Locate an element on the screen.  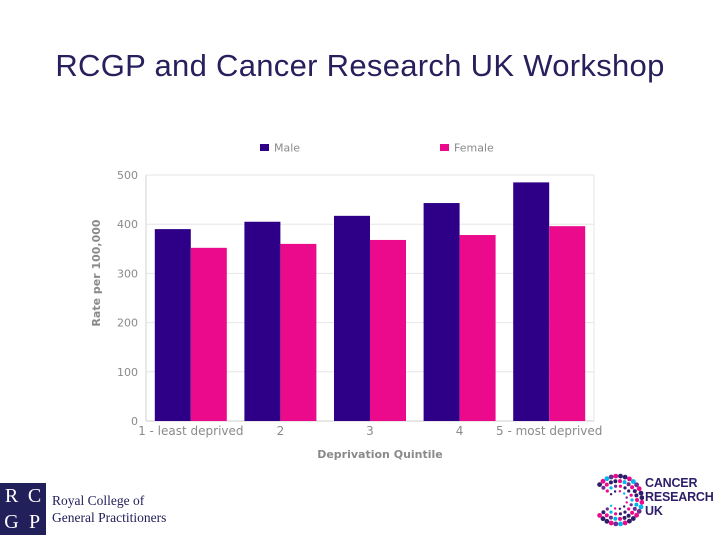
cruk-name: CANCER RESEARCH UK is located at coordinates (679, 497).